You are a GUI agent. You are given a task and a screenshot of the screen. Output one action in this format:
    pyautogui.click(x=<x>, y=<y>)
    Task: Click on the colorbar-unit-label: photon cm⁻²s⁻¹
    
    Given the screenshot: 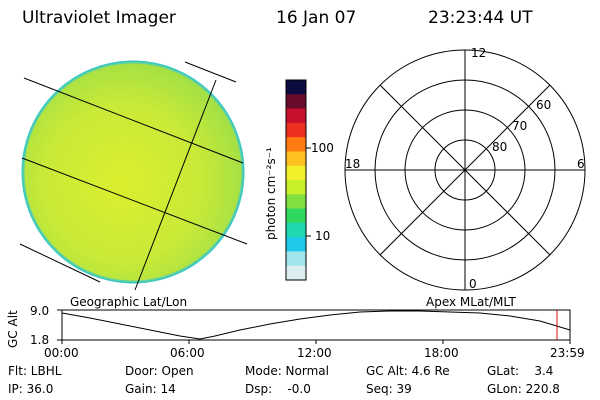 What is the action you would take?
    pyautogui.click(x=271, y=193)
    